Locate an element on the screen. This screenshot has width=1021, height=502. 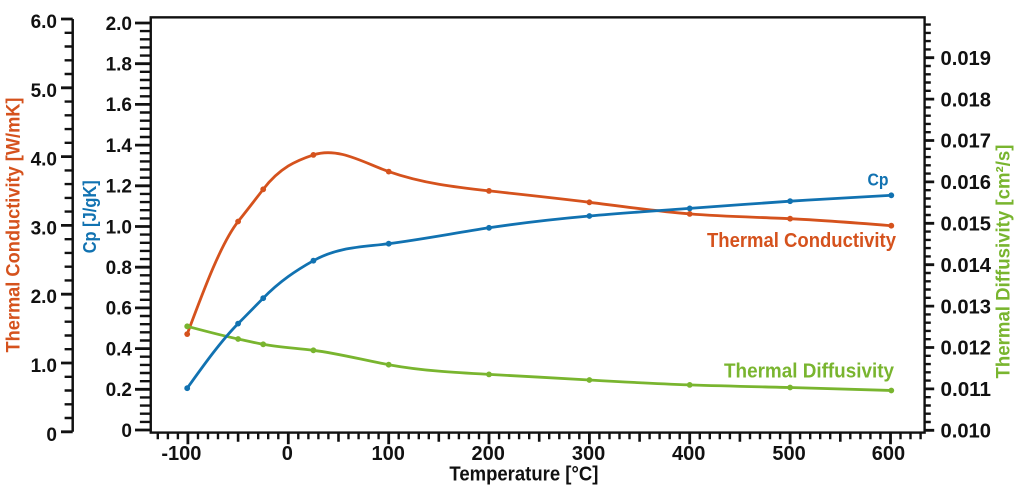
svg-text: 5.0 is located at coordinates (44, 91).